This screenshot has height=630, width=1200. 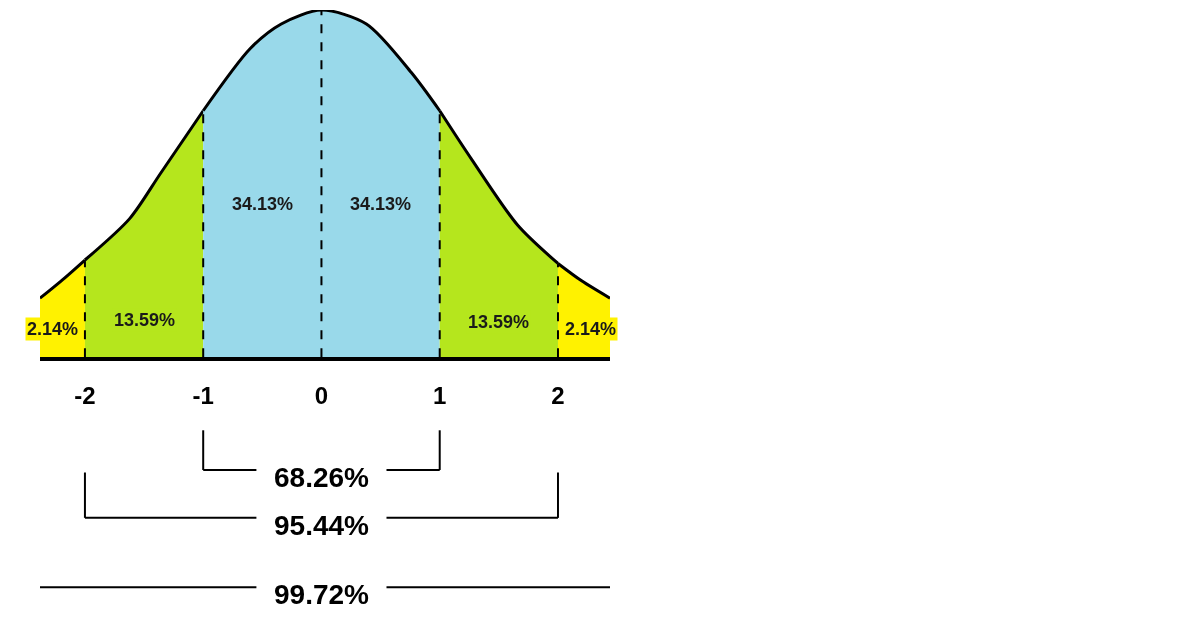 What do you see at coordinates (321, 396) in the screenshot?
I see `x-tick-label: 0` at bounding box center [321, 396].